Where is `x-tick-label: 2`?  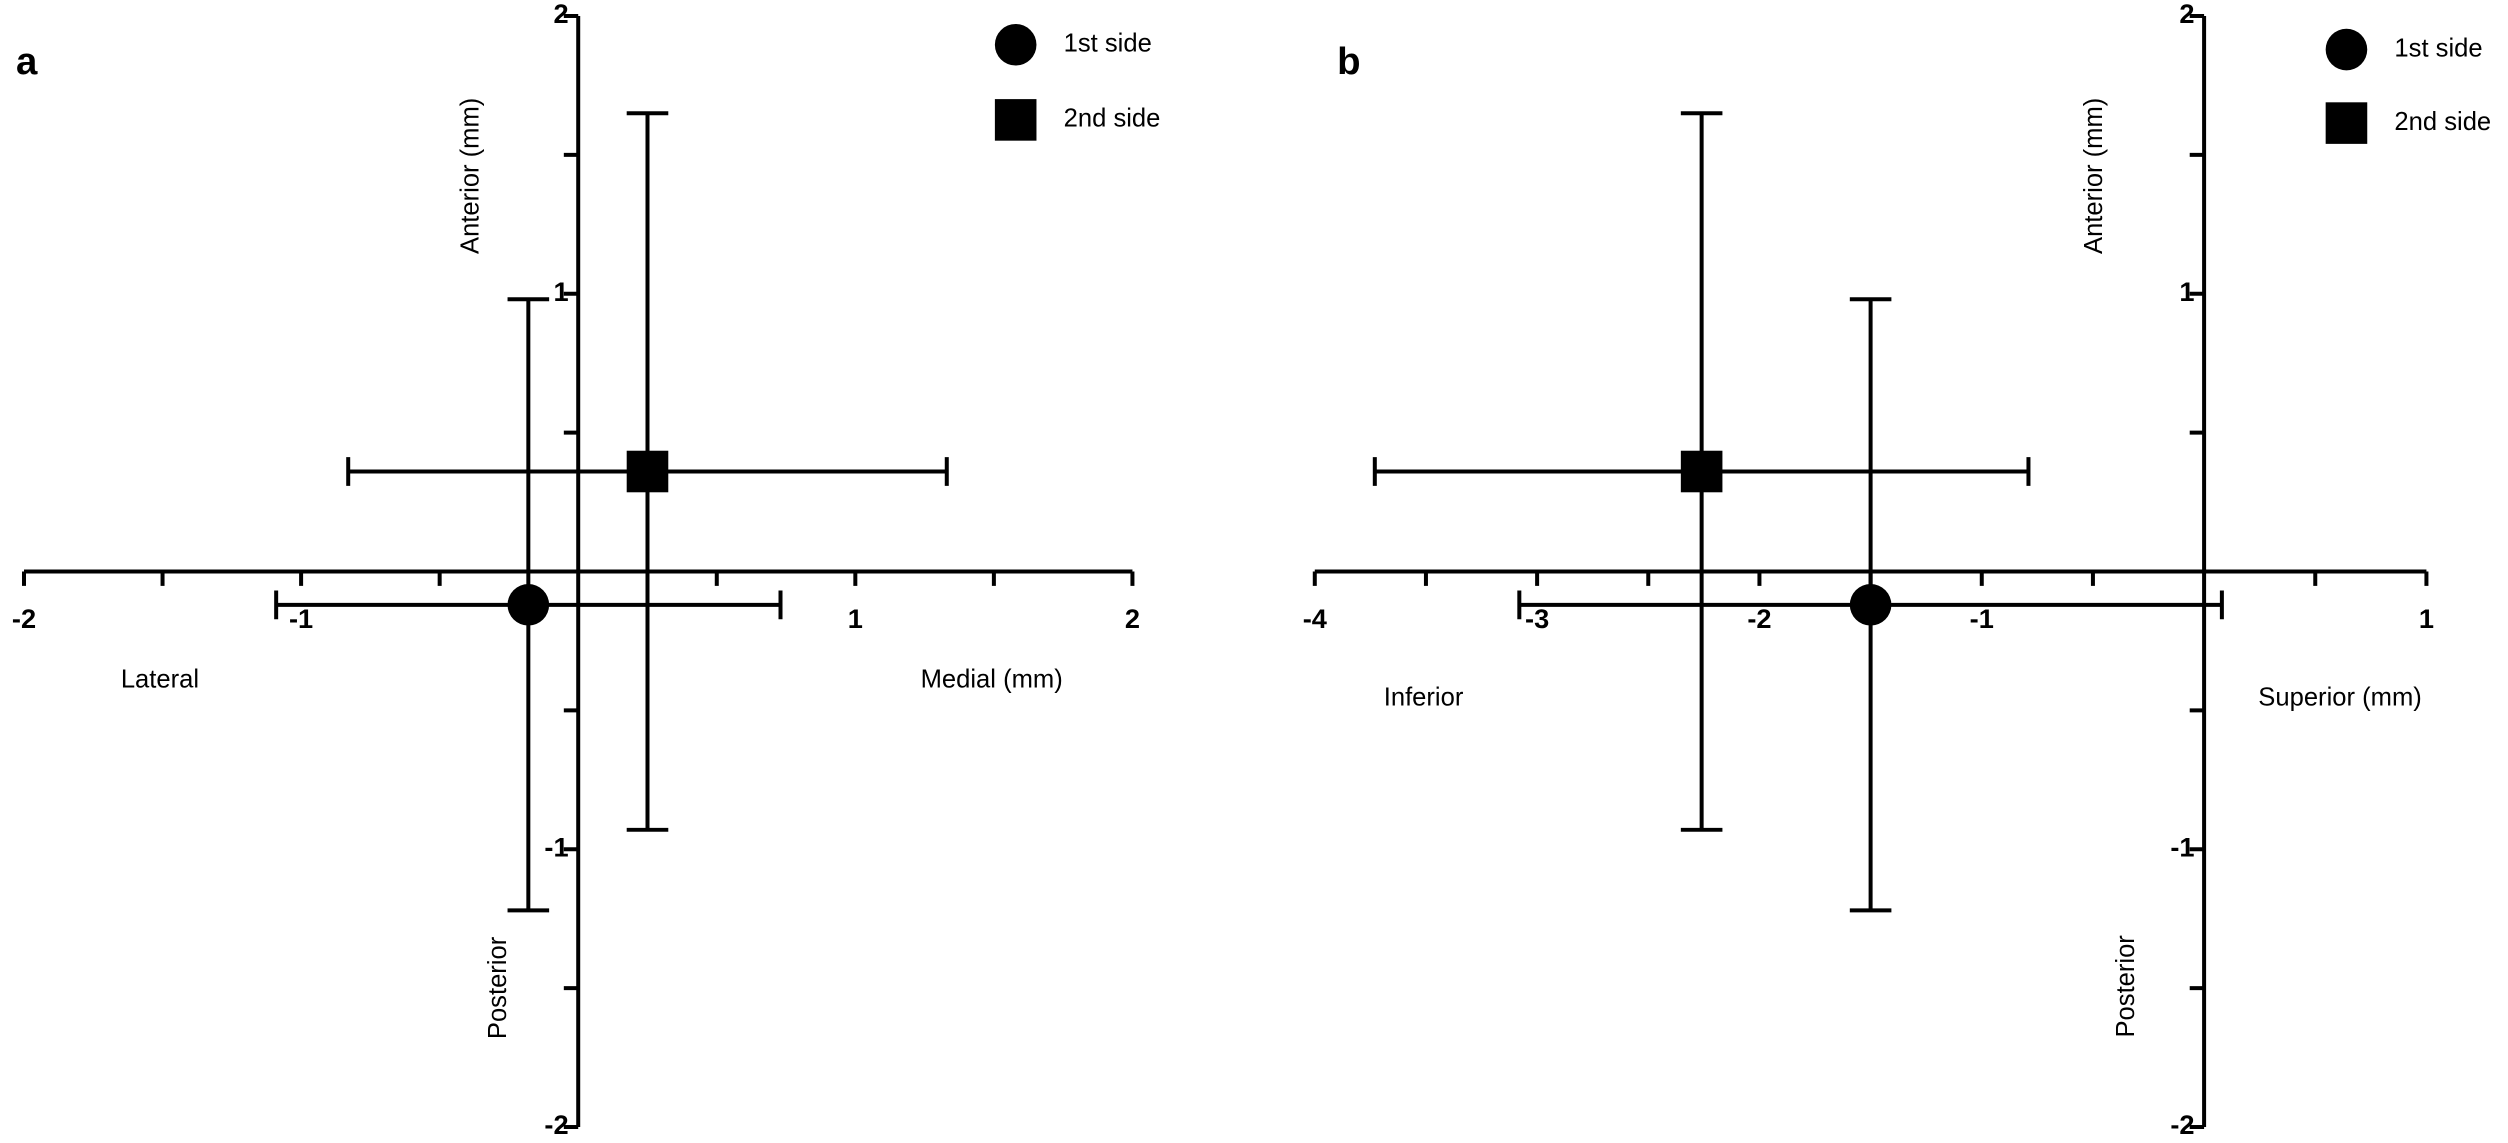 x-tick-label: 2 is located at coordinates (1132, 618).